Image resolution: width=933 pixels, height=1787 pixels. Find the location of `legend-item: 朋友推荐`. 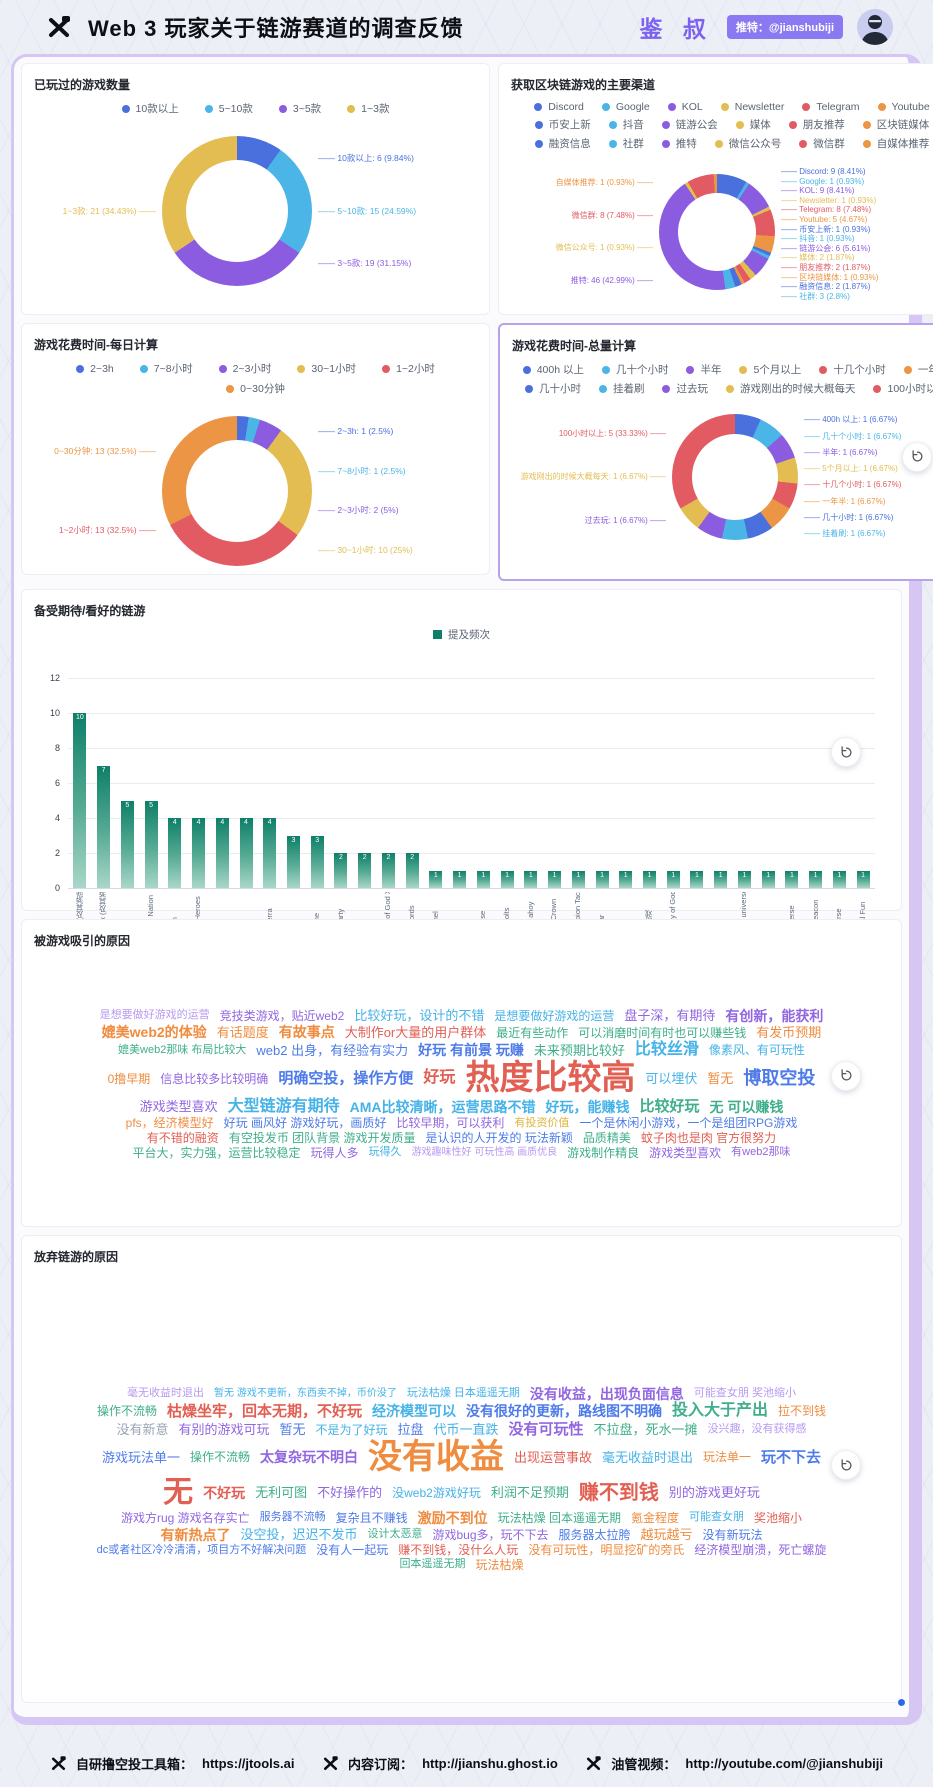

legend-item: 朋友推荐 is located at coordinates (816, 124).